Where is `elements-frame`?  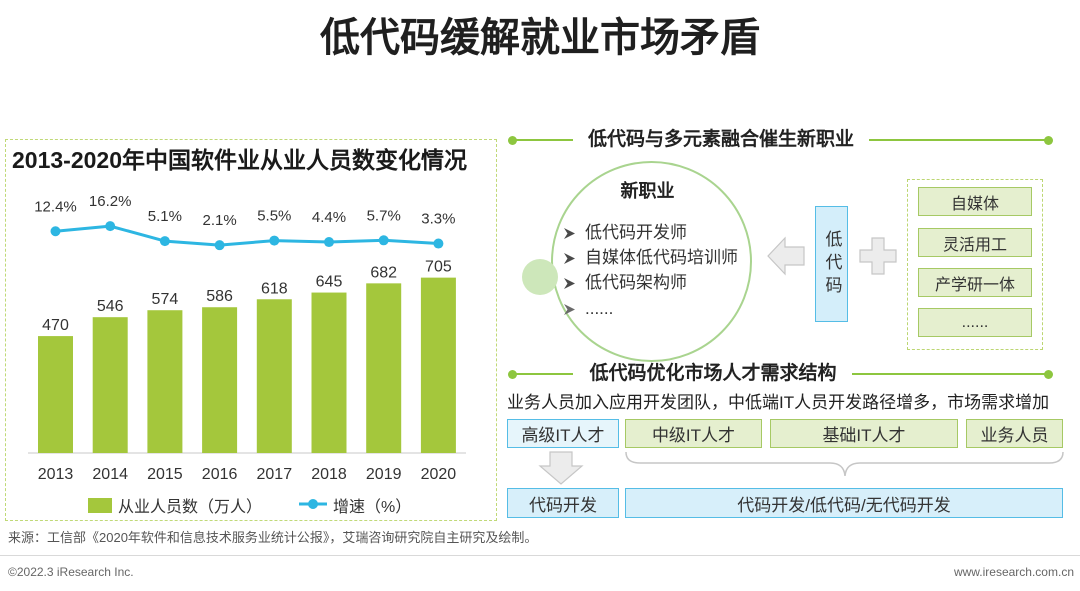 elements-frame is located at coordinates (975, 264).